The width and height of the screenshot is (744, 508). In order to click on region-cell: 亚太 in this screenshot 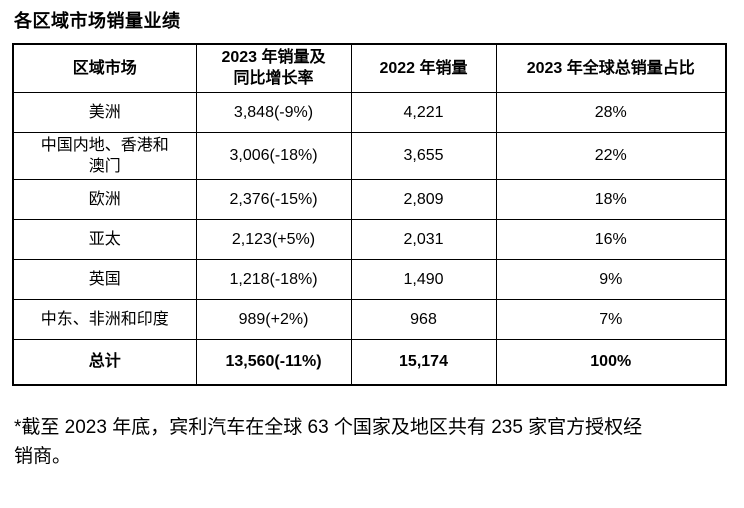, I will do `click(104, 239)`.